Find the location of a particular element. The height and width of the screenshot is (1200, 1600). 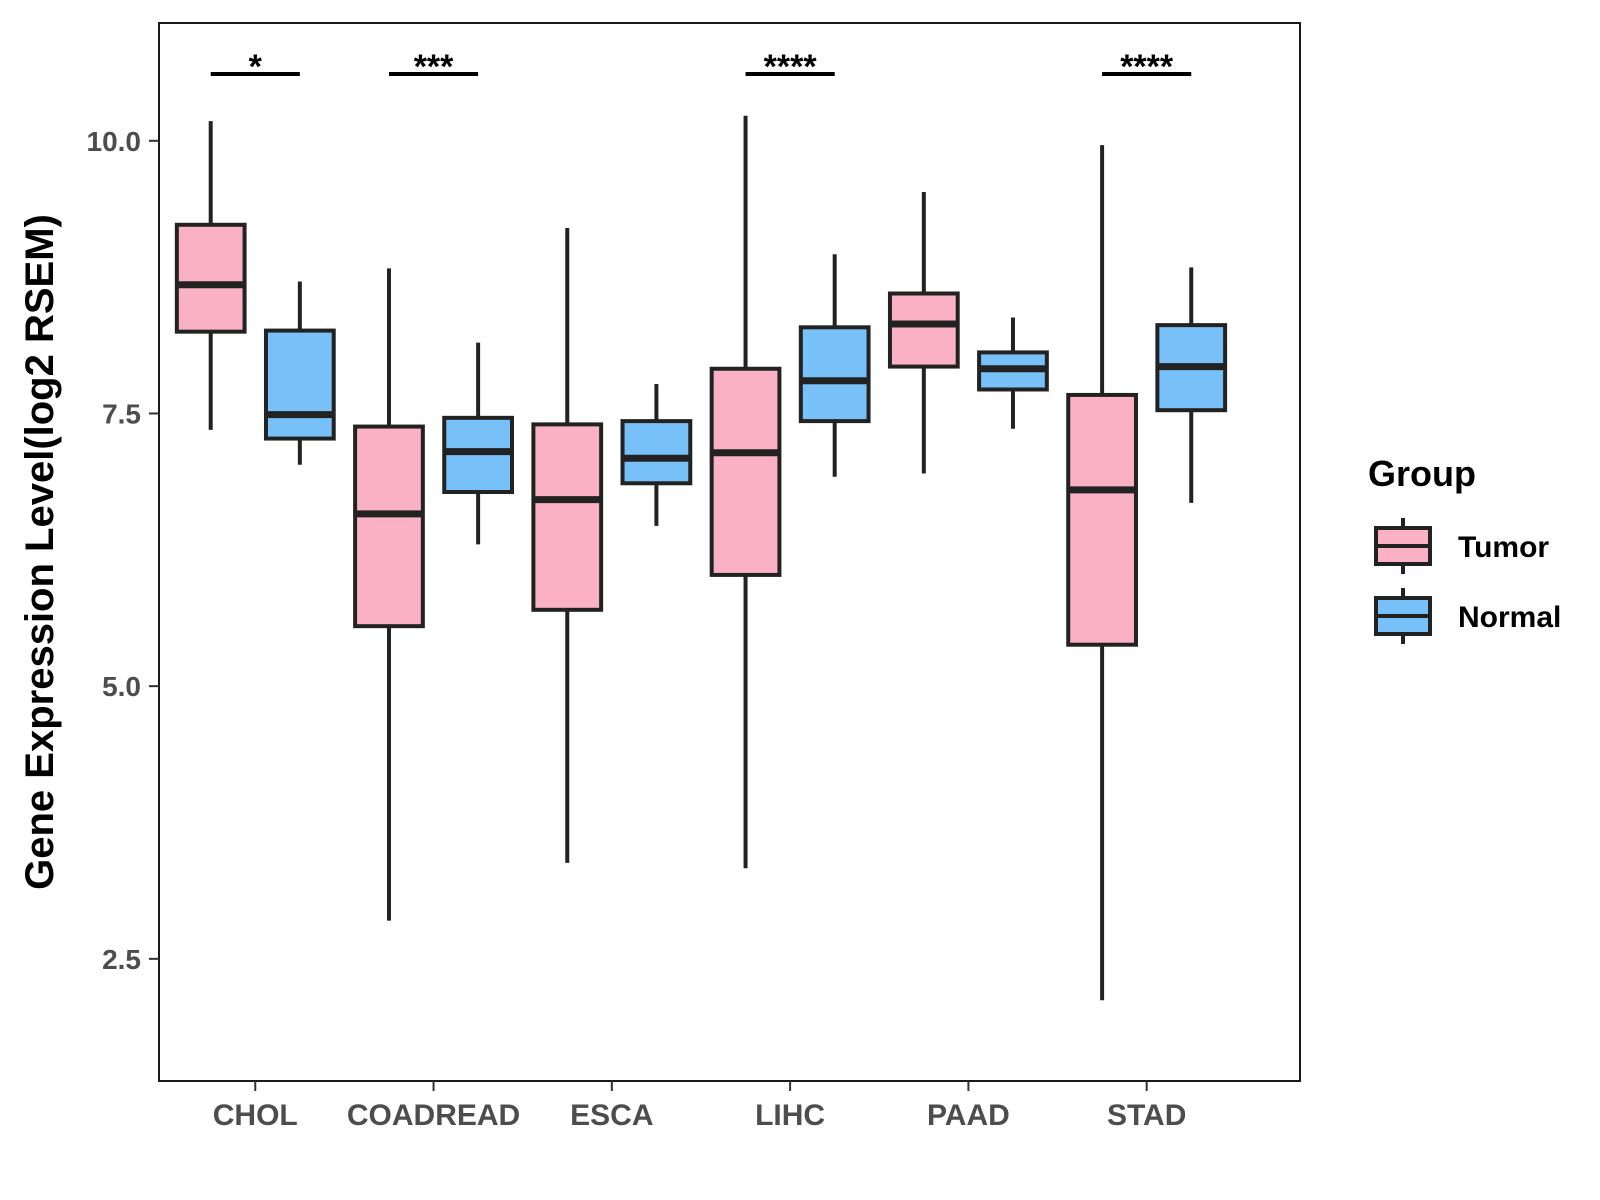

x-tick-label-stad: STAD is located at coordinates (1146, 1115).